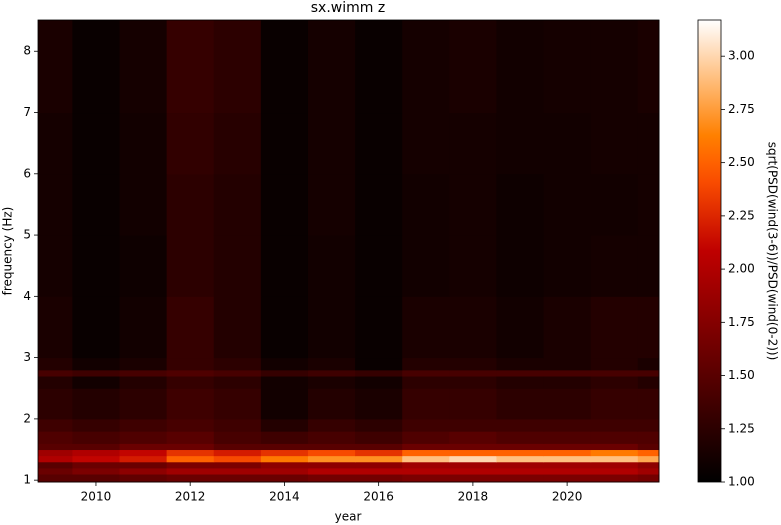  Describe the element at coordinates (741, 269) in the screenshot. I see `colorbar-tick-label: 2.00` at that location.